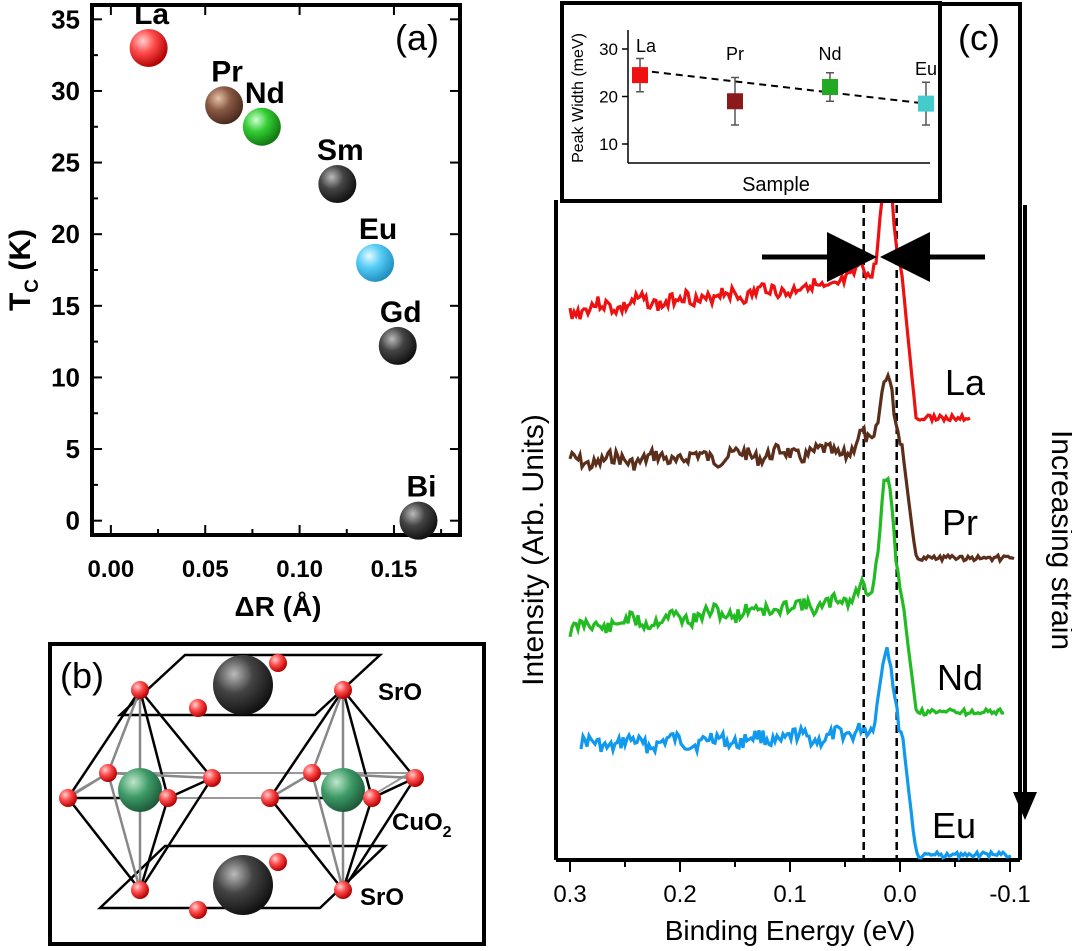 This screenshot has height=951, width=1072. I want to click on inset-y-axis-label-group: Peak Width (meV), so click(578, 98).